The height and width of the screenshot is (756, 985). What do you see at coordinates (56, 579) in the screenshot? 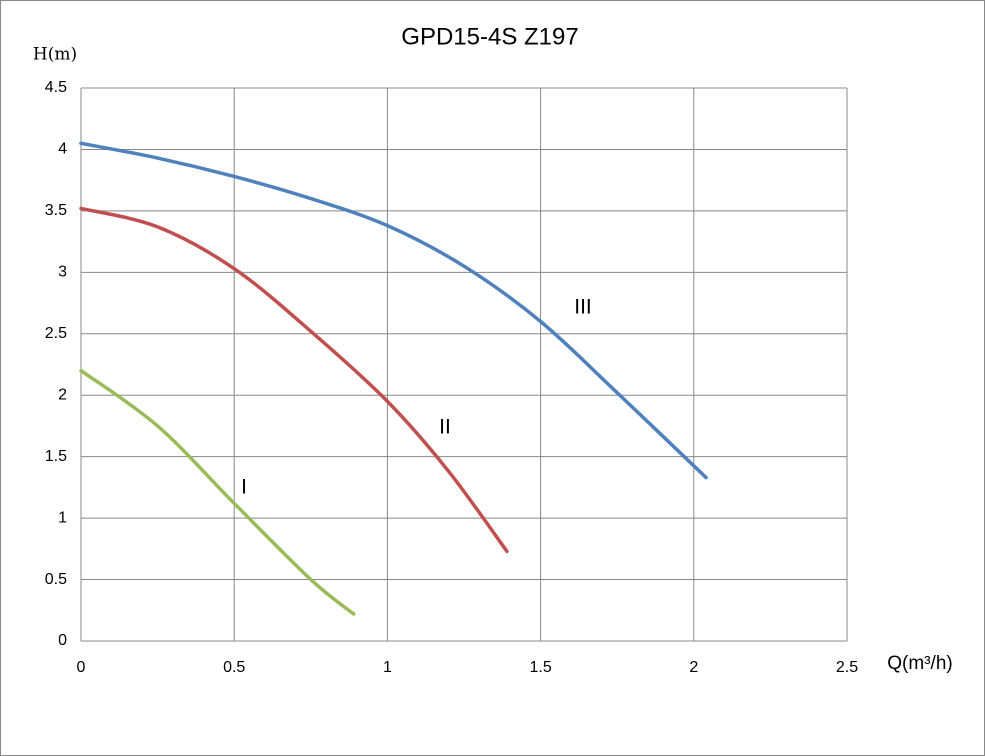
I see `y-tick-label: 0.5` at bounding box center [56, 579].